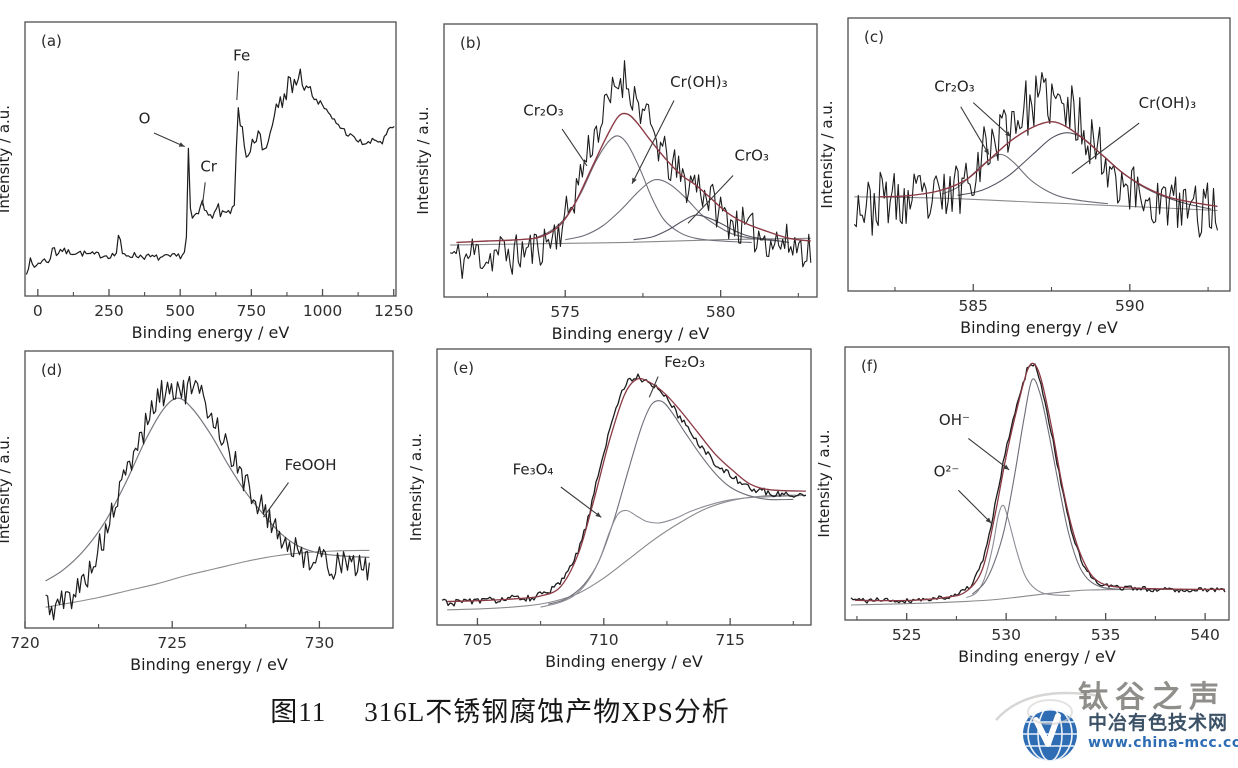 Image resolution: width=1238 pixels, height=768 pixels. Describe the element at coordinates (1048, 708) in the screenshot. I see `decorative-swoosh` at that location.